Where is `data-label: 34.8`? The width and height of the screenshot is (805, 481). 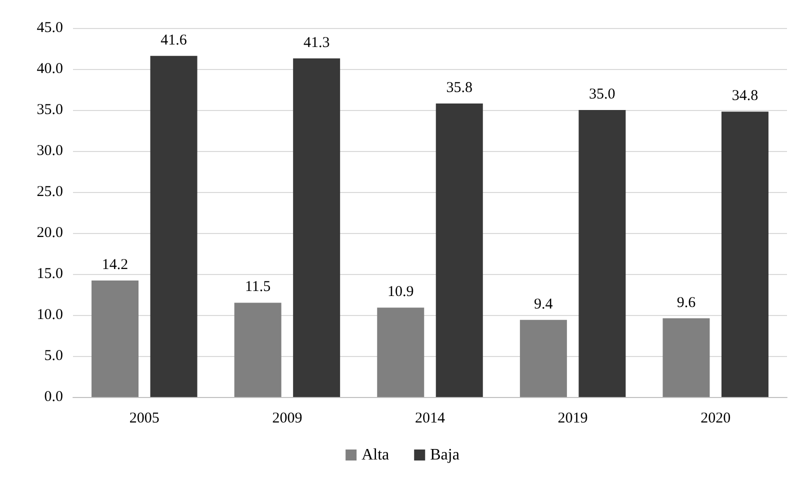 data-label: 34.8 is located at coordinates (745, 96).